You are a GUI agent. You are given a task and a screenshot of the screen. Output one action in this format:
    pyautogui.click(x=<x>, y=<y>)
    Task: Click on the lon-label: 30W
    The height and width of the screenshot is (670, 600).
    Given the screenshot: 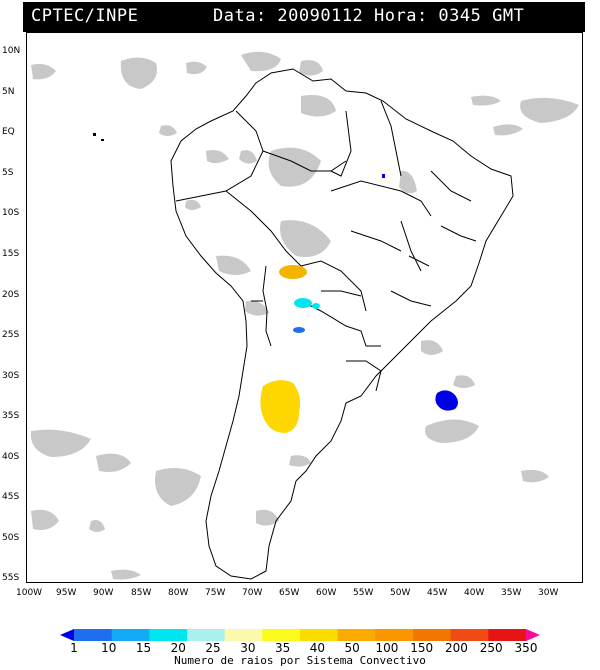 What is the action you would take?
    pyautogui.click(x=548, y=593)
    